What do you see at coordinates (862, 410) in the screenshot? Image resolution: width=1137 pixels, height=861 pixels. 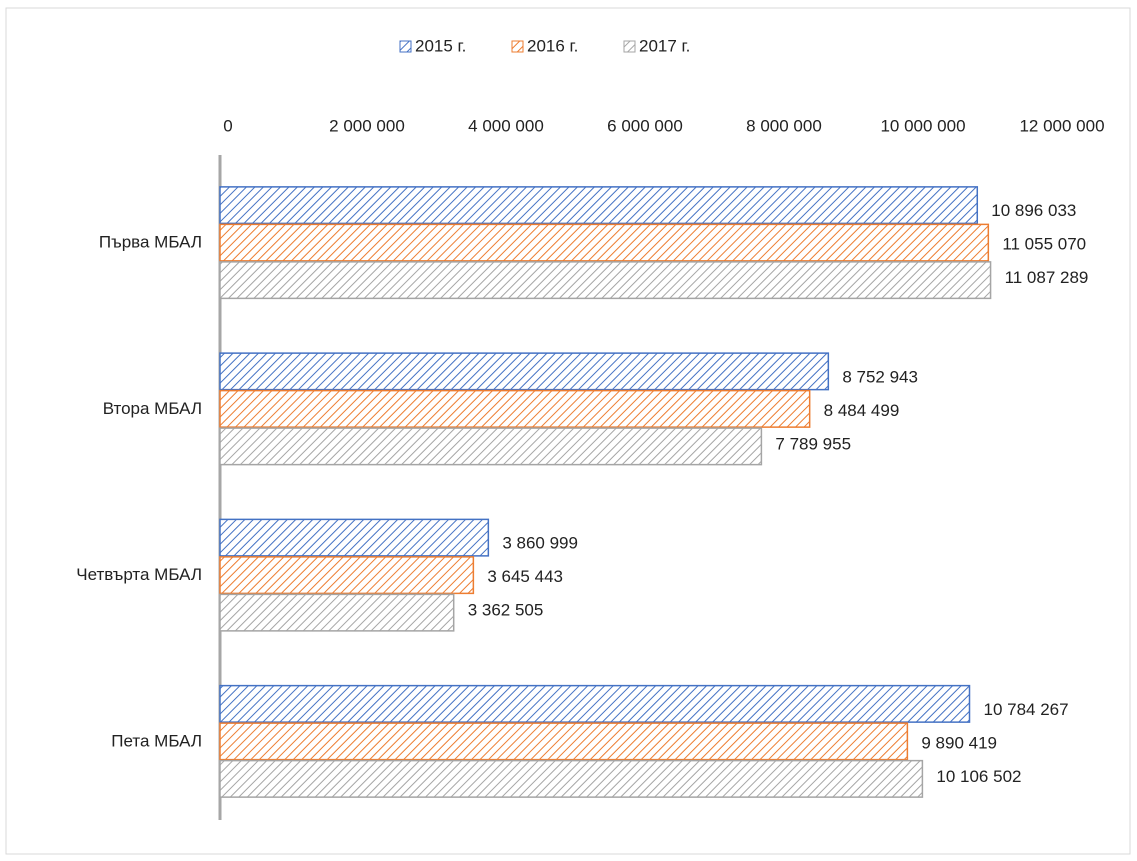 I see `data-label: 8 484 499` at bounding box center [862, 410].